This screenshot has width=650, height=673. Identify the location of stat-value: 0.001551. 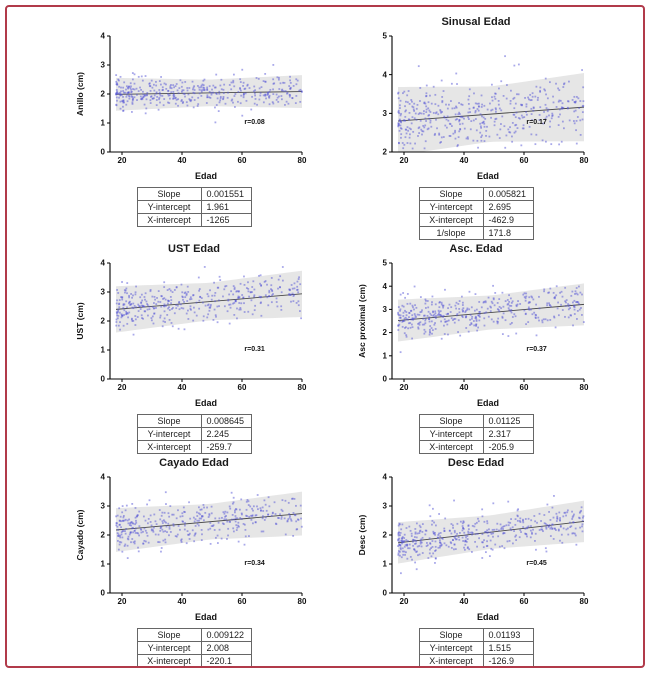
(226, 194).